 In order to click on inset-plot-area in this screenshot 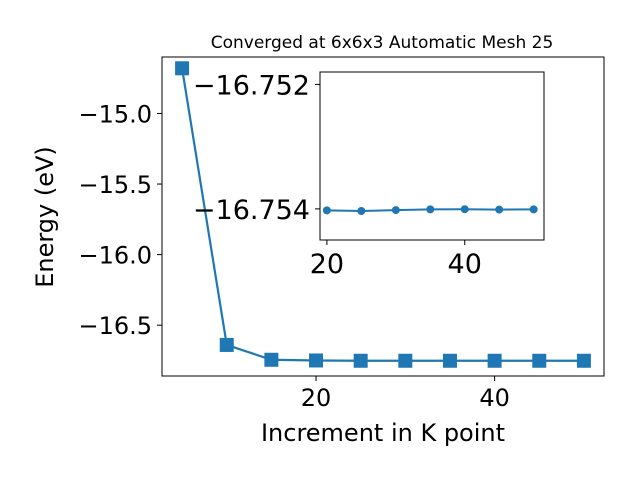, I will do `click(430, 210)`.